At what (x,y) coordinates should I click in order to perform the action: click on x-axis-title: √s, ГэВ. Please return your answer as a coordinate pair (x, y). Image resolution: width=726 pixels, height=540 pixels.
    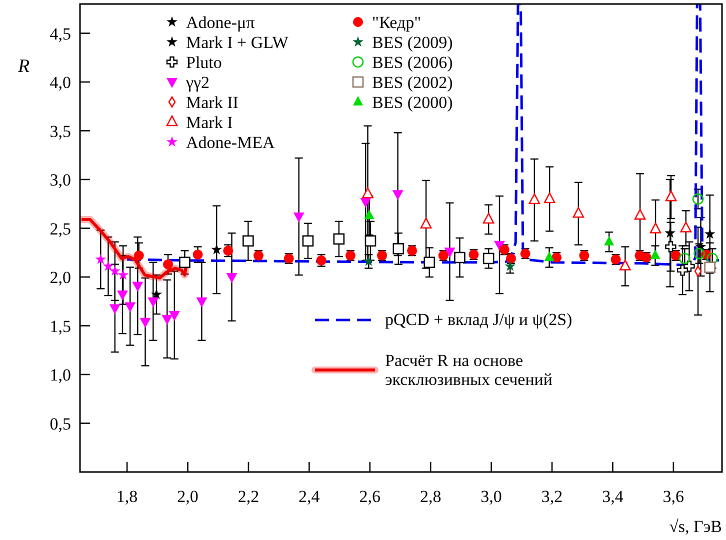
    Looking at the image, I should click on (695, 526).